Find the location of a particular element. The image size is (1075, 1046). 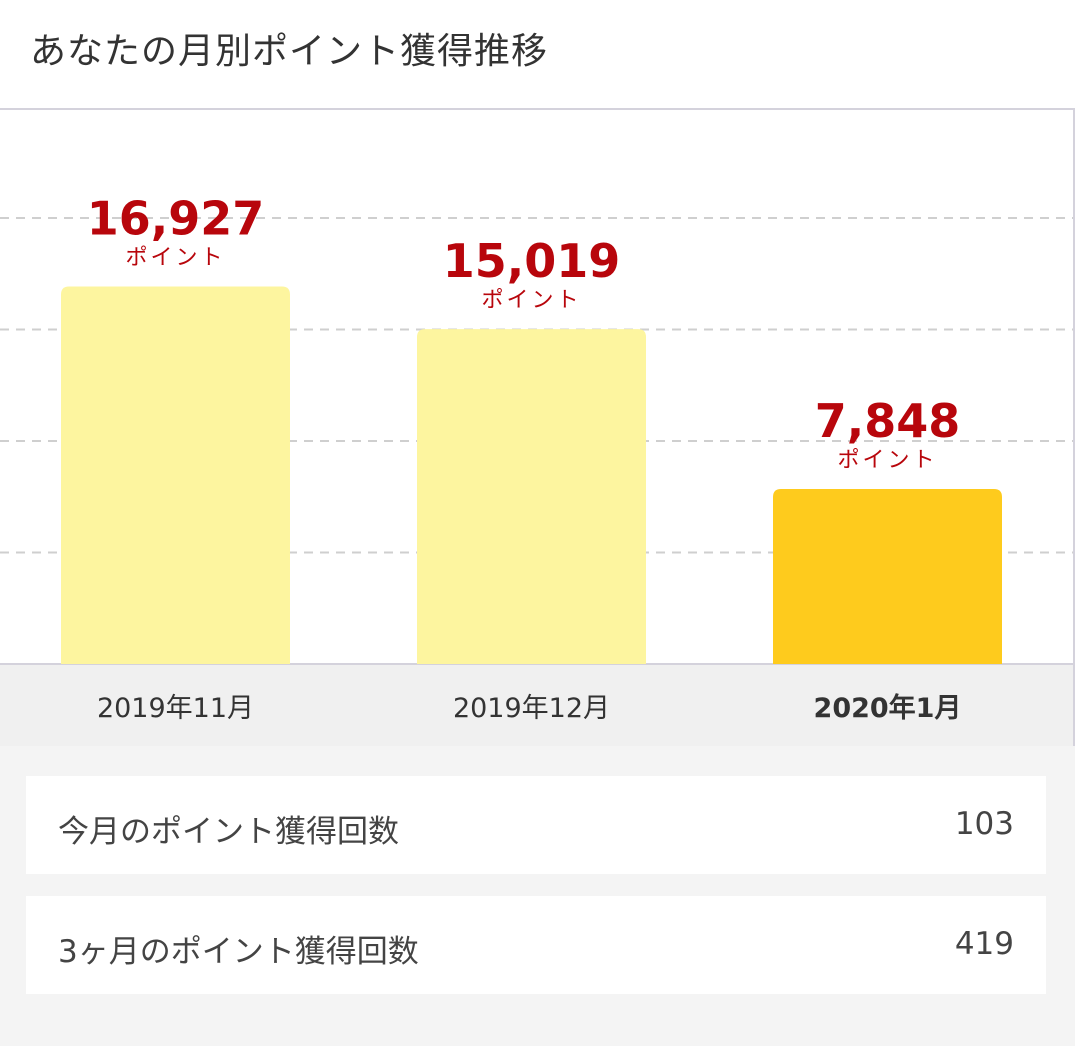

category-axis-band is located at coordinates (536, 705).